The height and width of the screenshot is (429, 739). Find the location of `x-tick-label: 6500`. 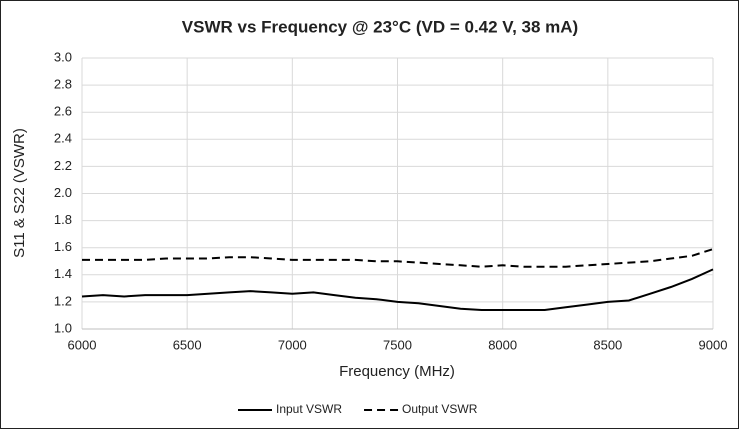

x-tick-label: 6500 is located at coordinates (187, 344).